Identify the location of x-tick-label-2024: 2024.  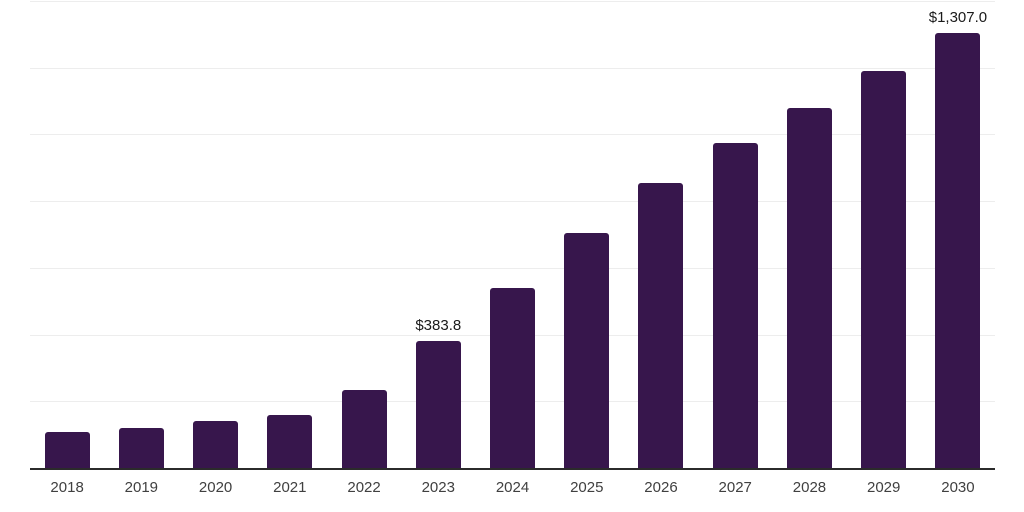
(512, 487).